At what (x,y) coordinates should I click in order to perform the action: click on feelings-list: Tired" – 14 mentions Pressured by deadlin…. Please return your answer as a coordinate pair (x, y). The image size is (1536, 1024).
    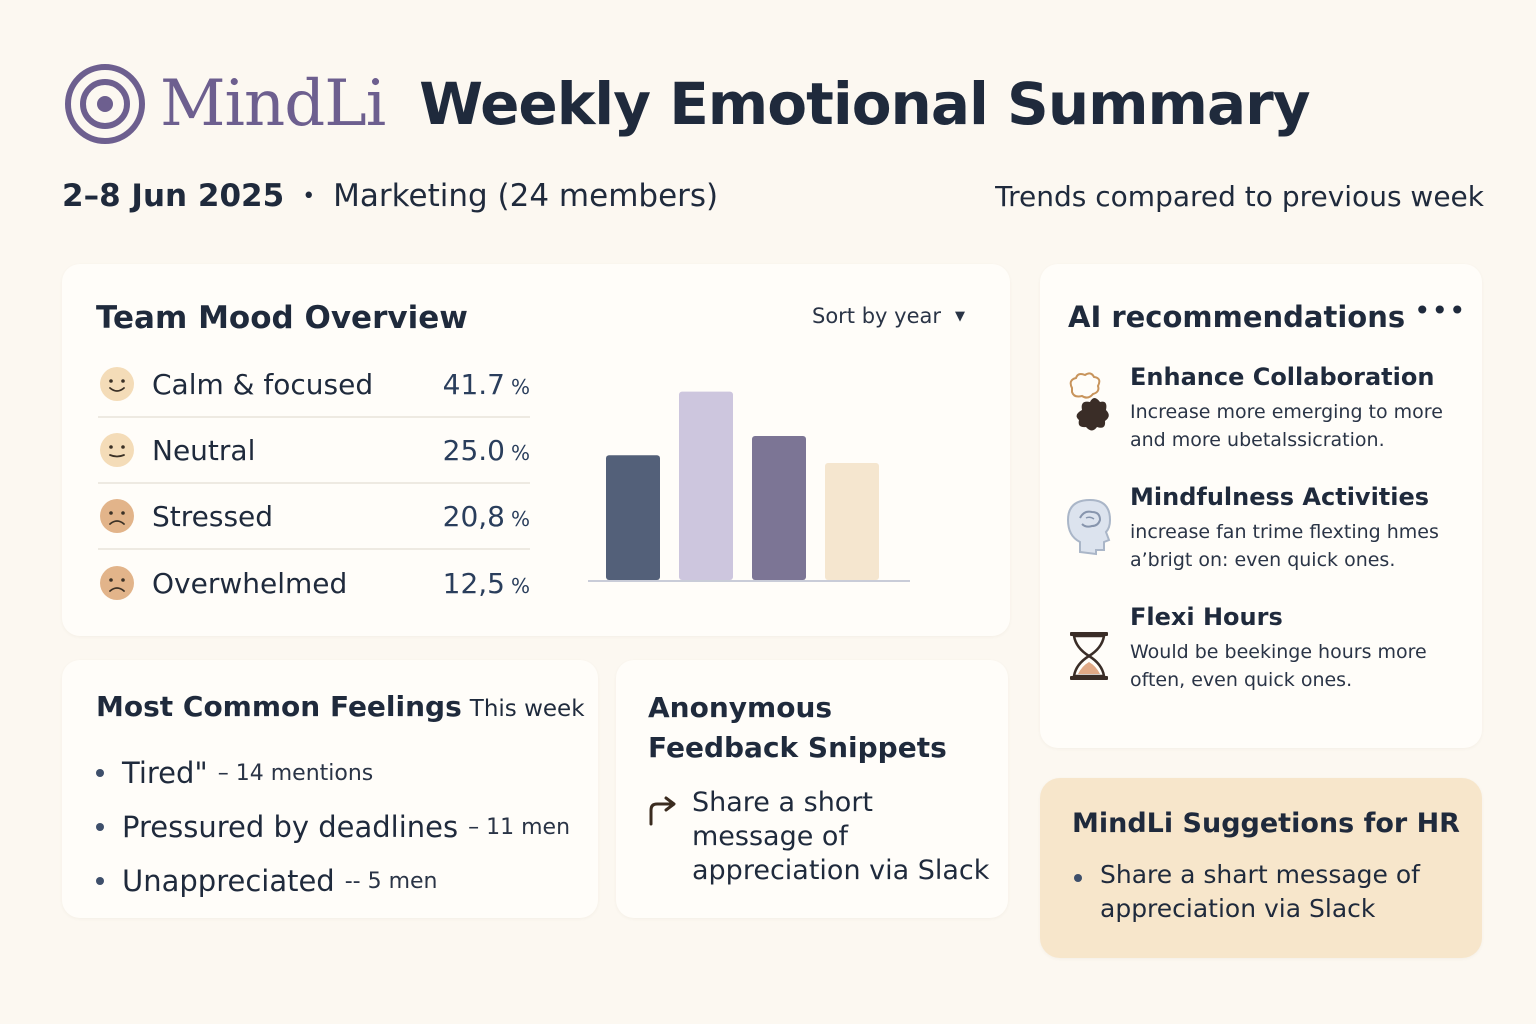
    Looking at the image, I should click on (333, 827).